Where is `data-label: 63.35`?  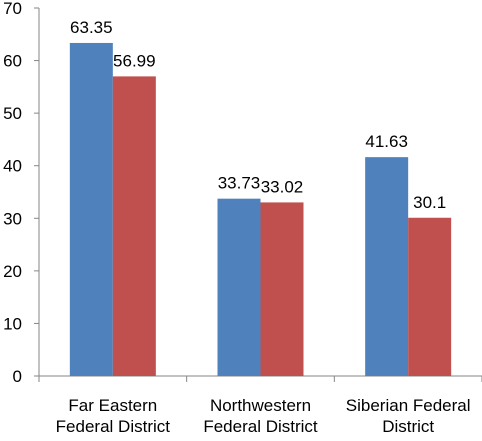
data-label: 63.35 is located at coordinates (91, 27).